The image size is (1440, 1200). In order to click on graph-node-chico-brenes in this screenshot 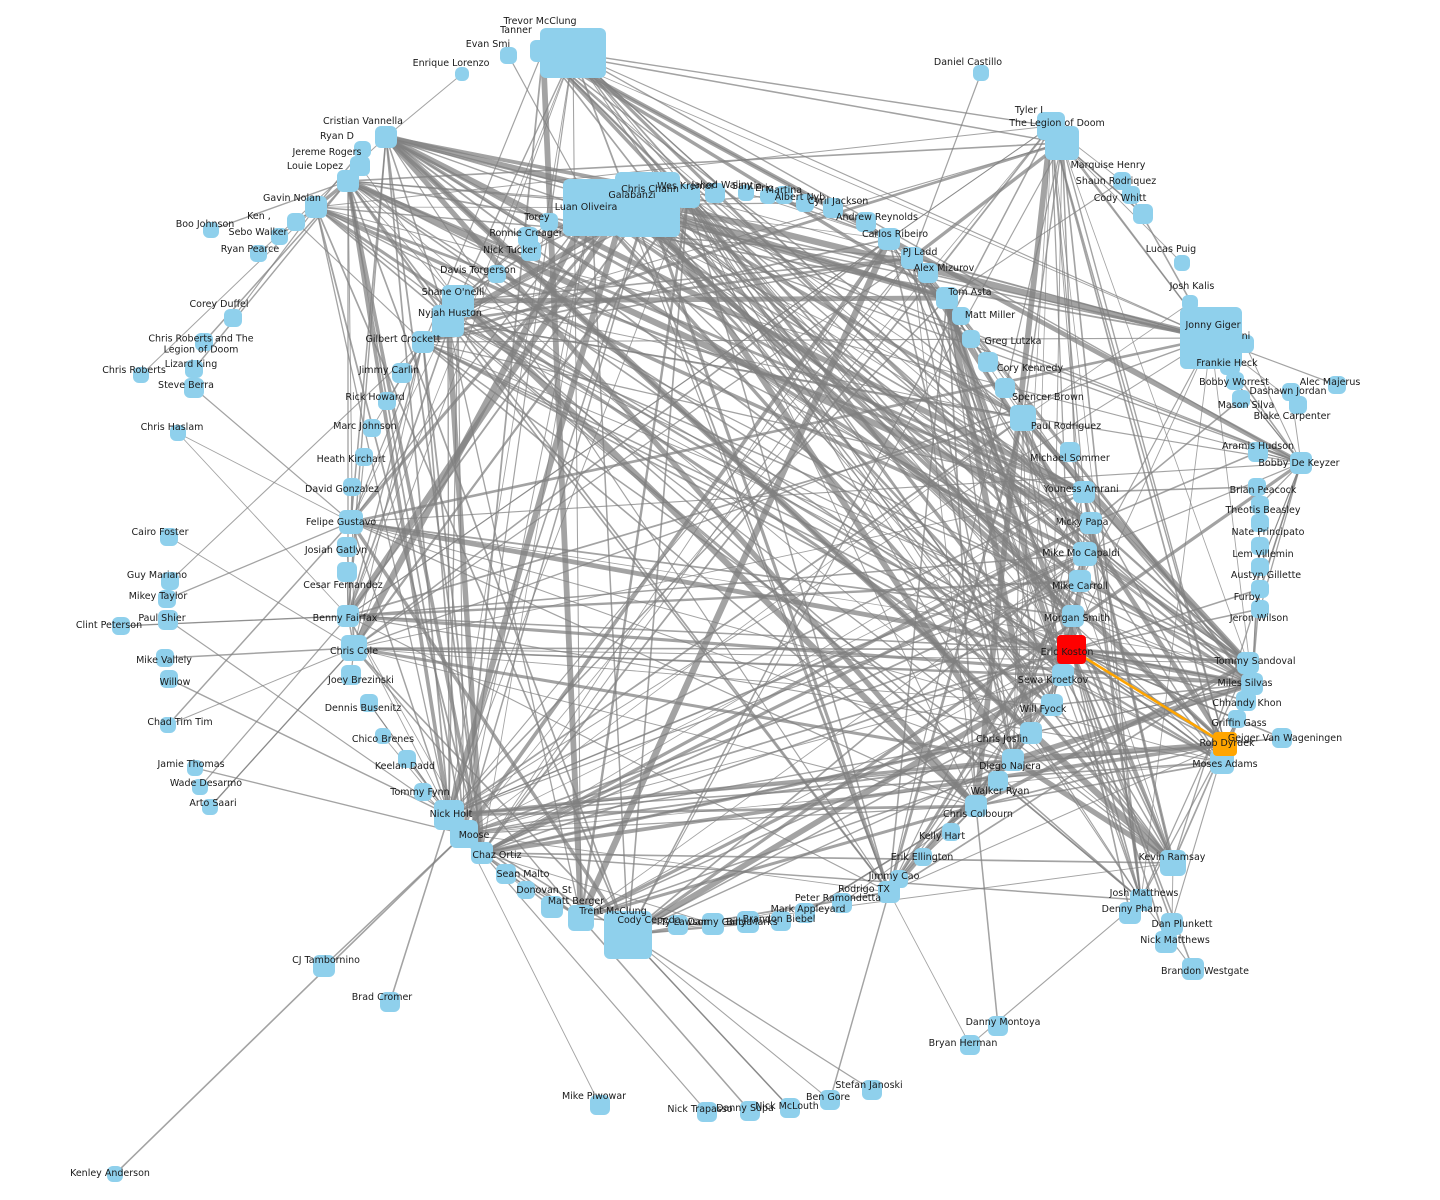, I will do `click(383, 736)`.